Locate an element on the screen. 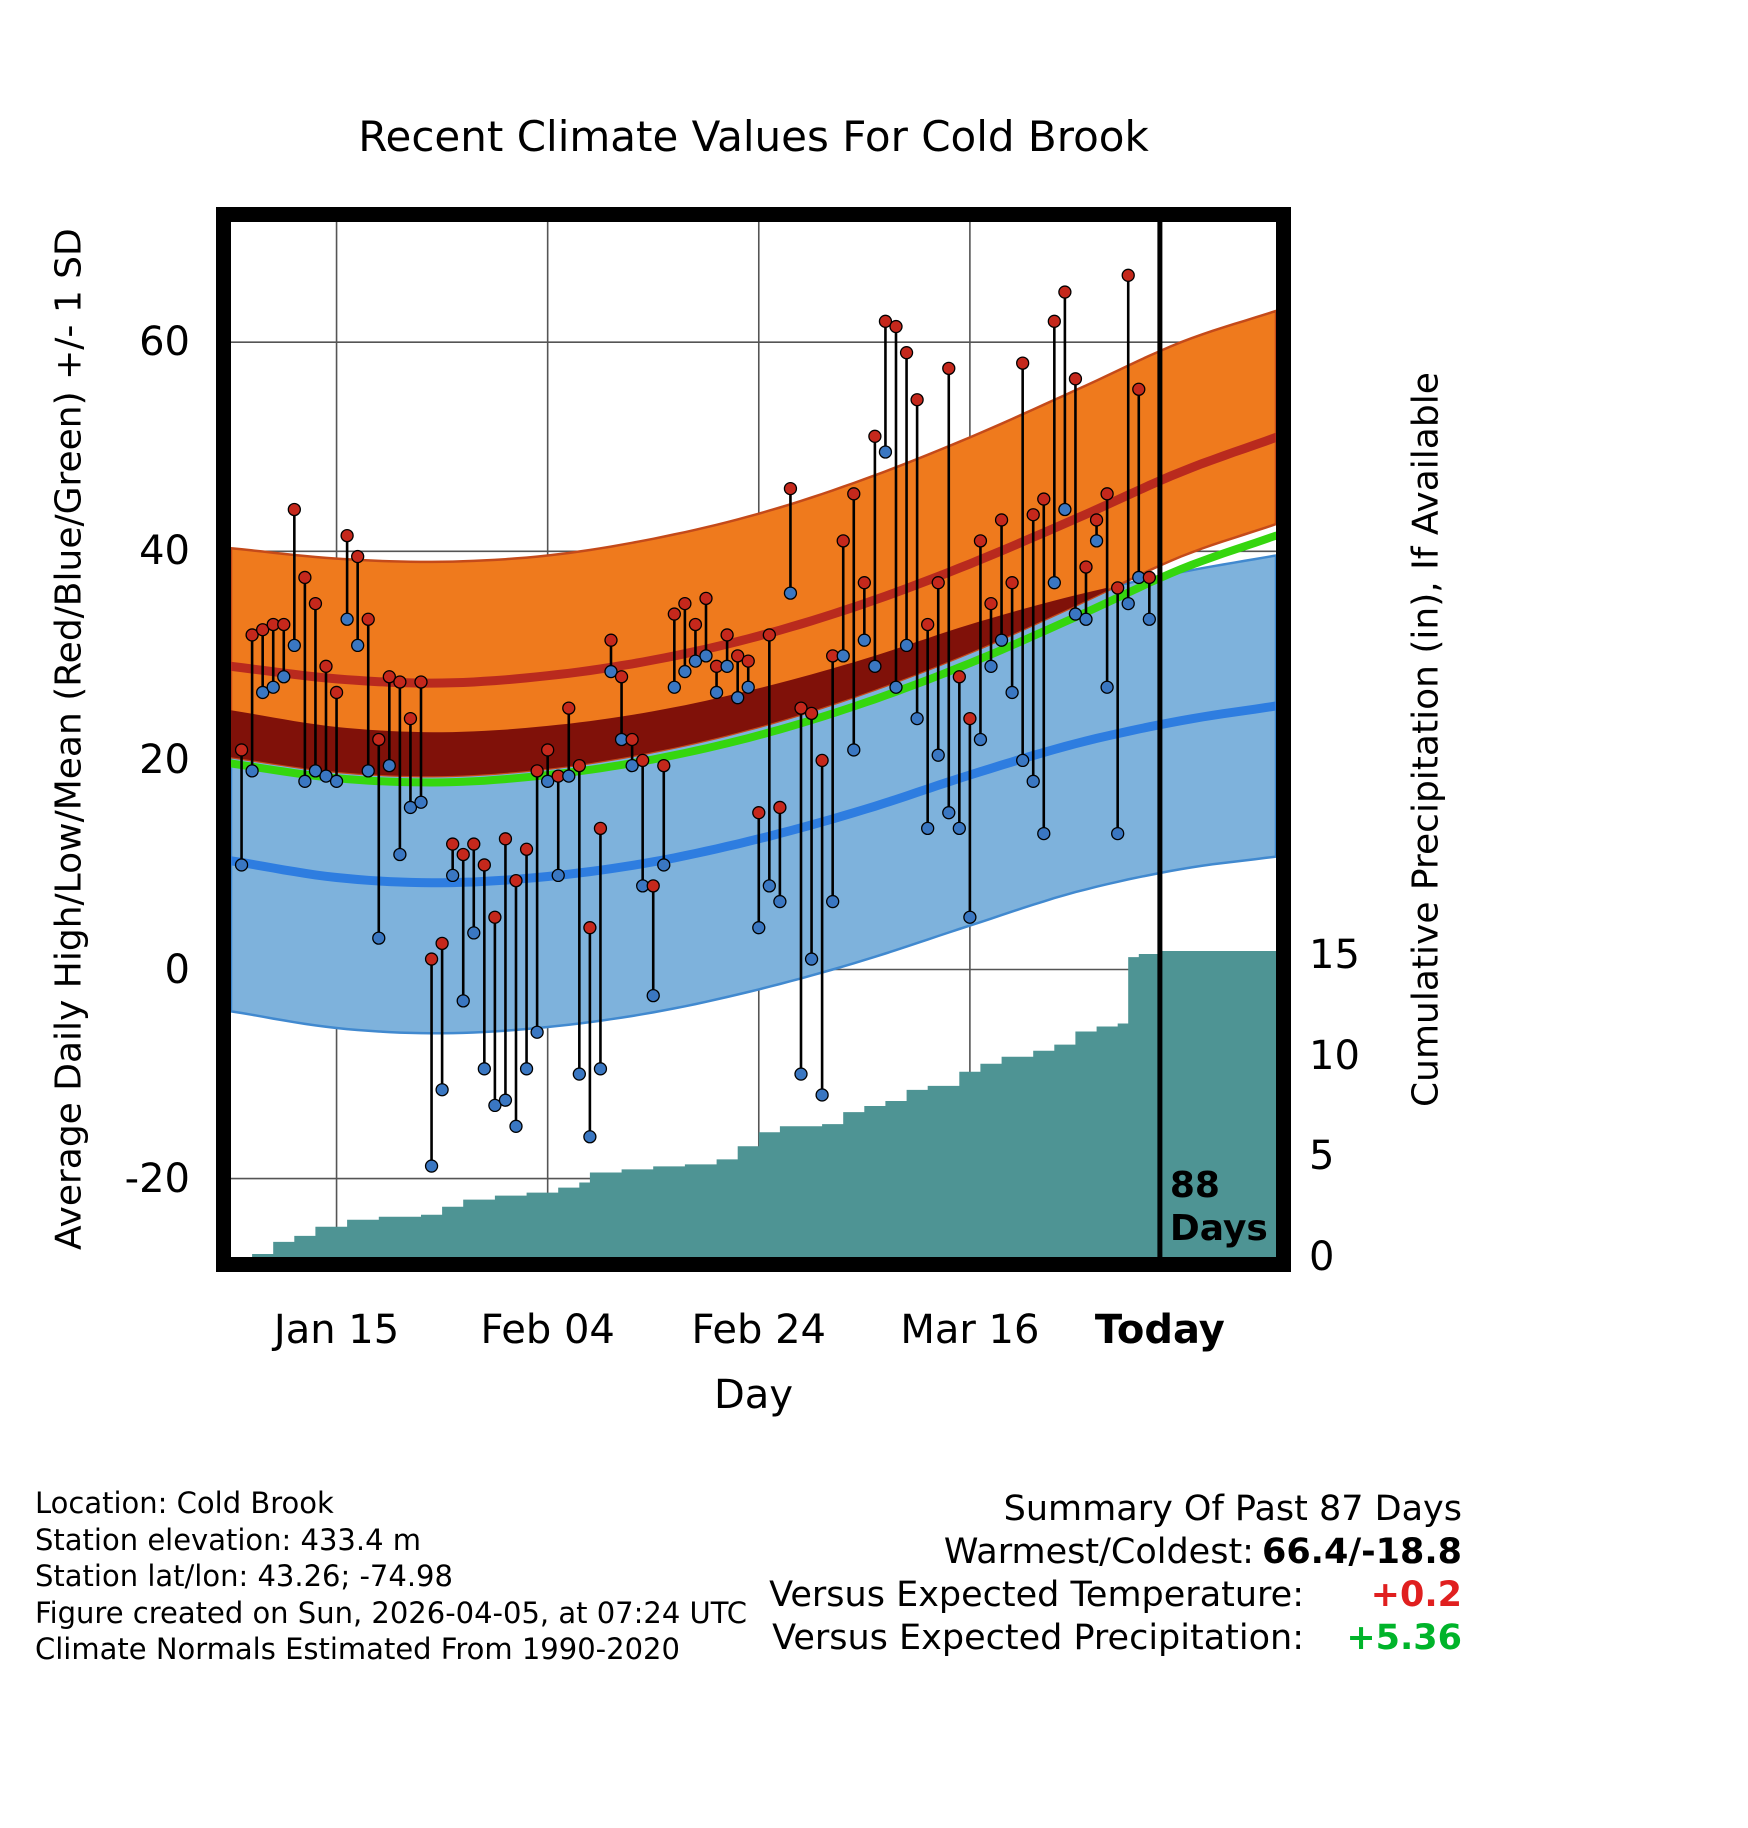 This screenshot has height=1828, width=1748. summary-label: Warmest/Coldest: is located at coordinates (1098, 1552).